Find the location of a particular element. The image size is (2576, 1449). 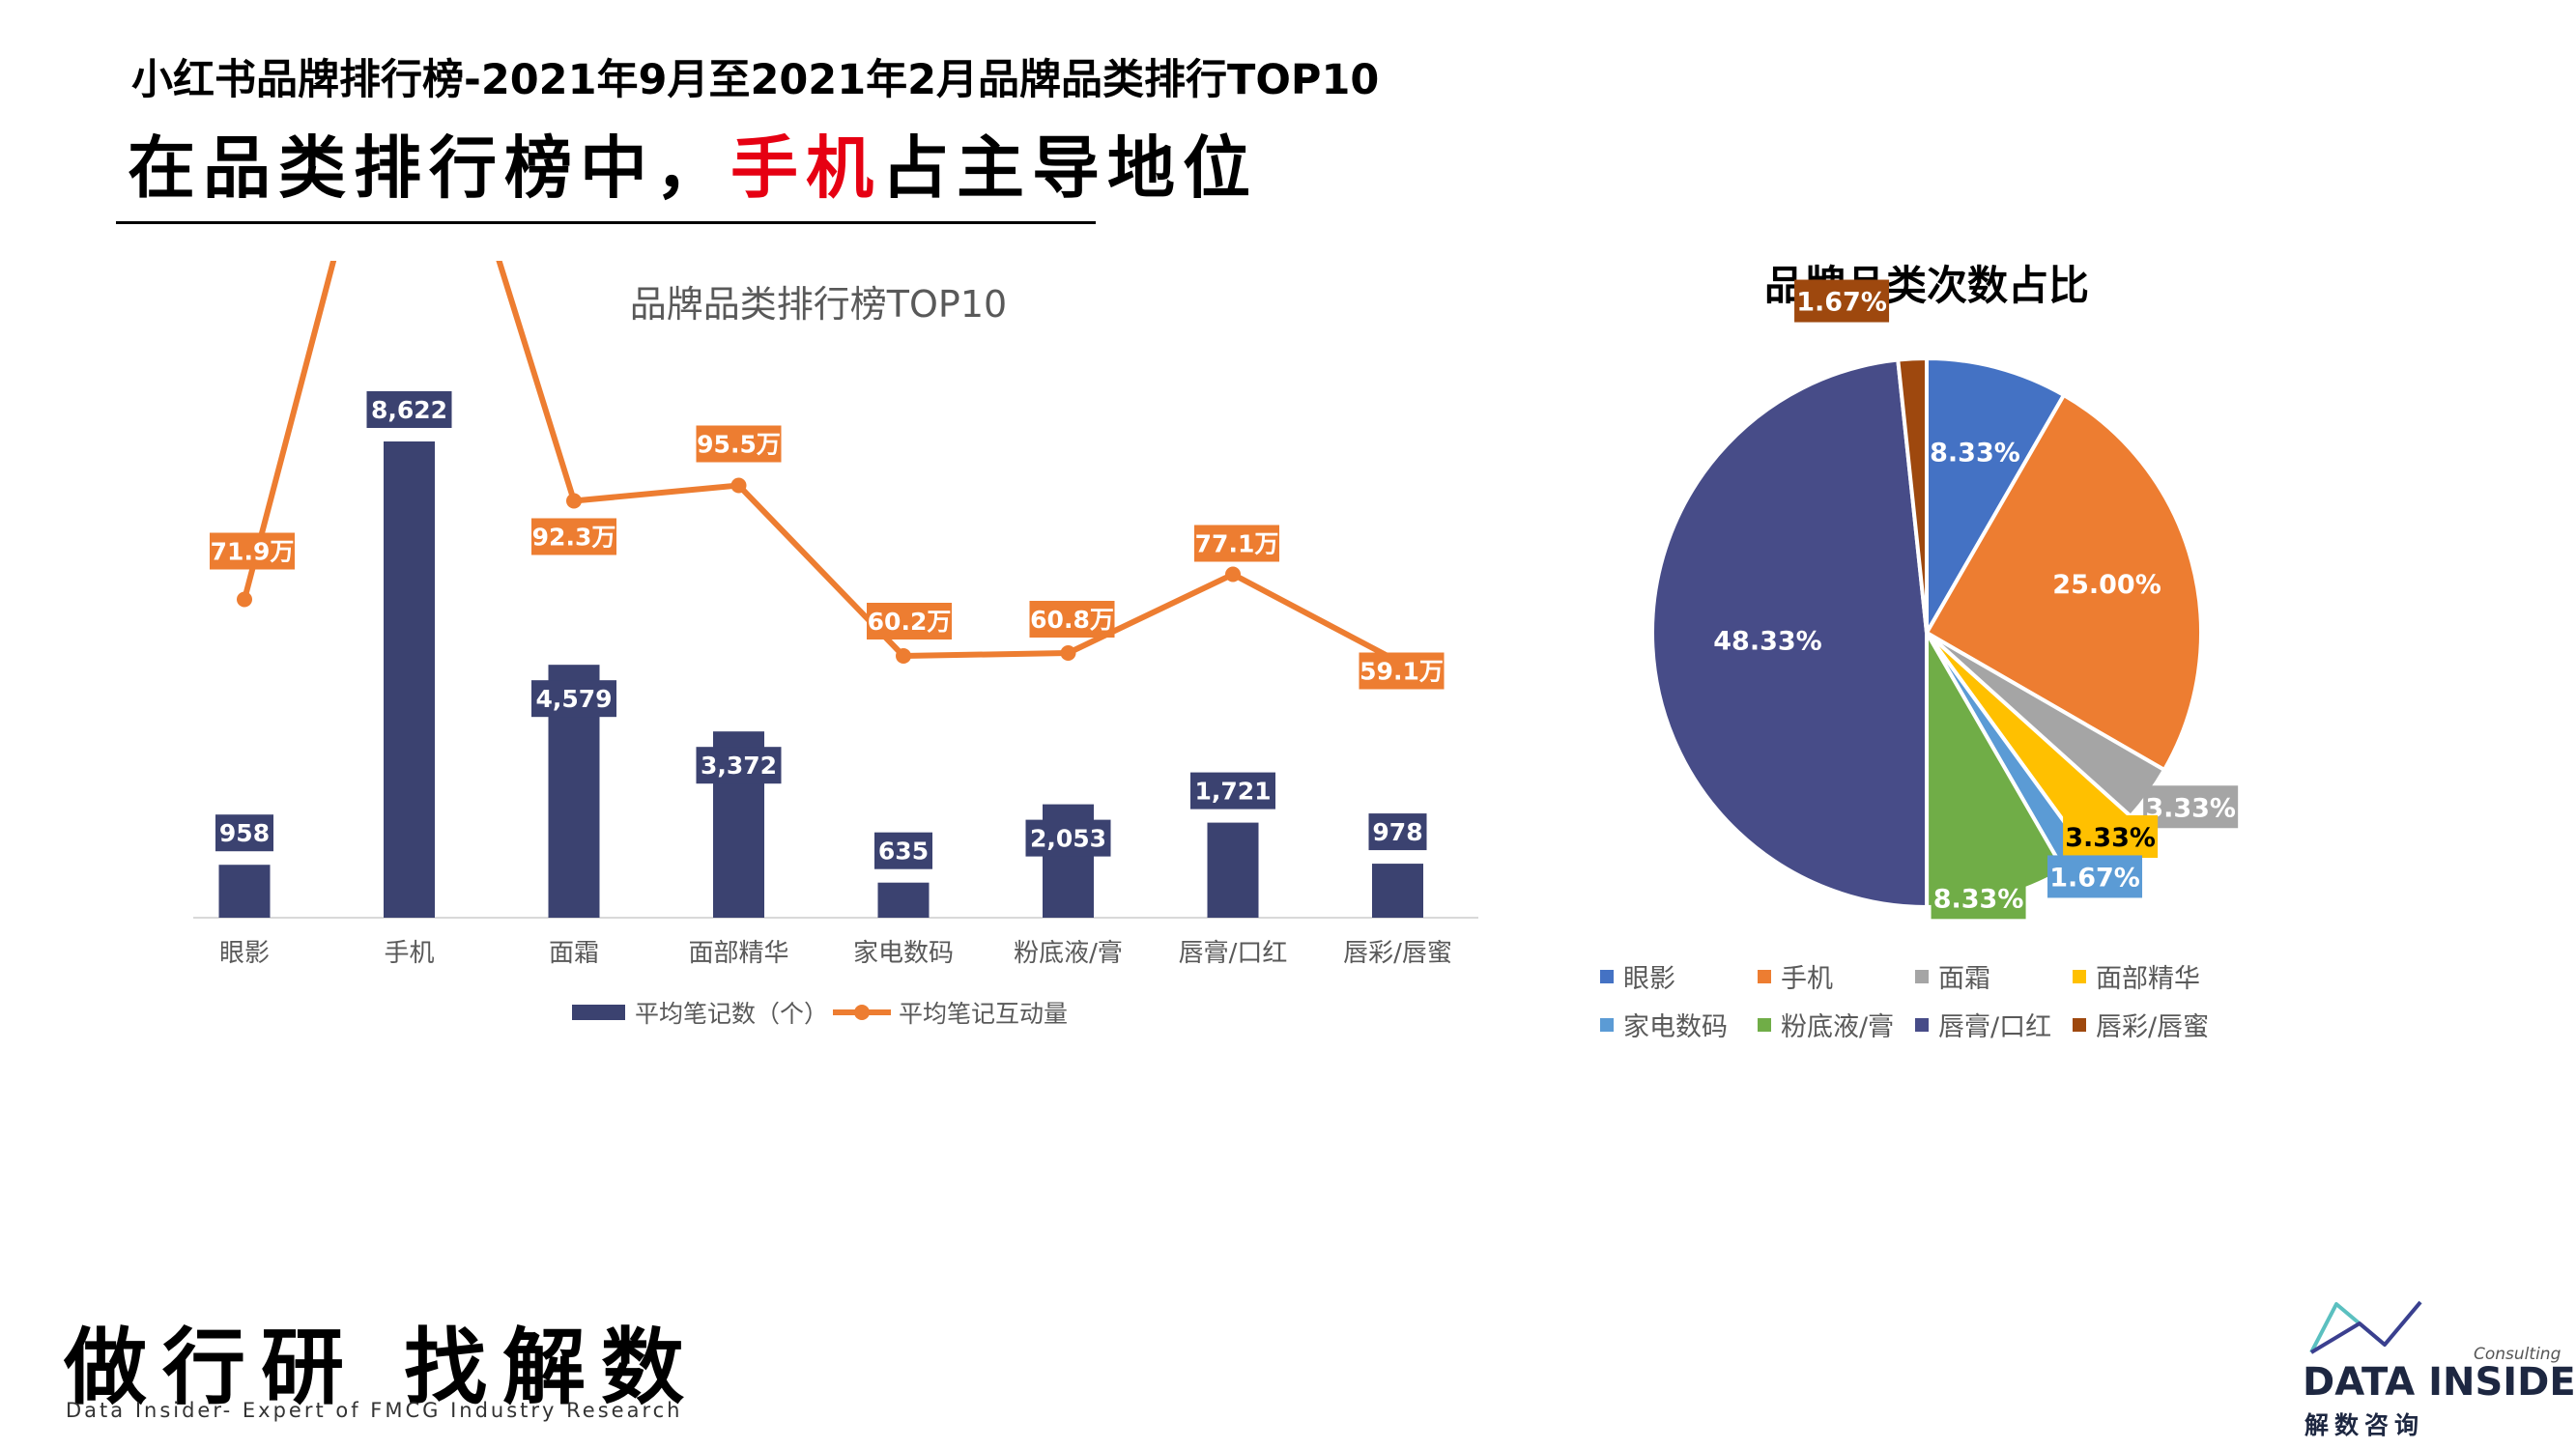

legend-bar-label: 平均笔记数（个） is located at coordinates (732, 1014).